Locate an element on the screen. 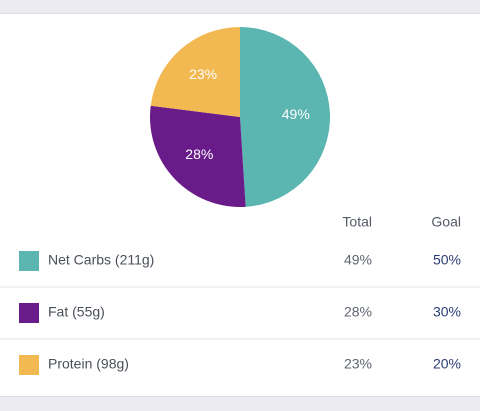  slice-label: 28% is located at coordinates (199, 154).